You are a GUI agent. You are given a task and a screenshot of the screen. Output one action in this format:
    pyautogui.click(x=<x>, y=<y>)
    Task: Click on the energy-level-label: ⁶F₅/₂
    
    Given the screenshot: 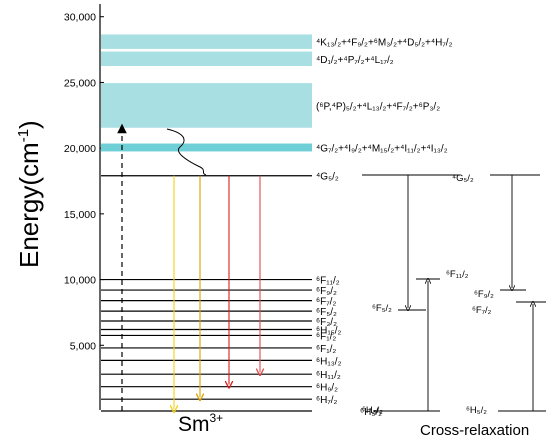 What is the action you would take?
    pyautogui.click(x=326, y=312)
    